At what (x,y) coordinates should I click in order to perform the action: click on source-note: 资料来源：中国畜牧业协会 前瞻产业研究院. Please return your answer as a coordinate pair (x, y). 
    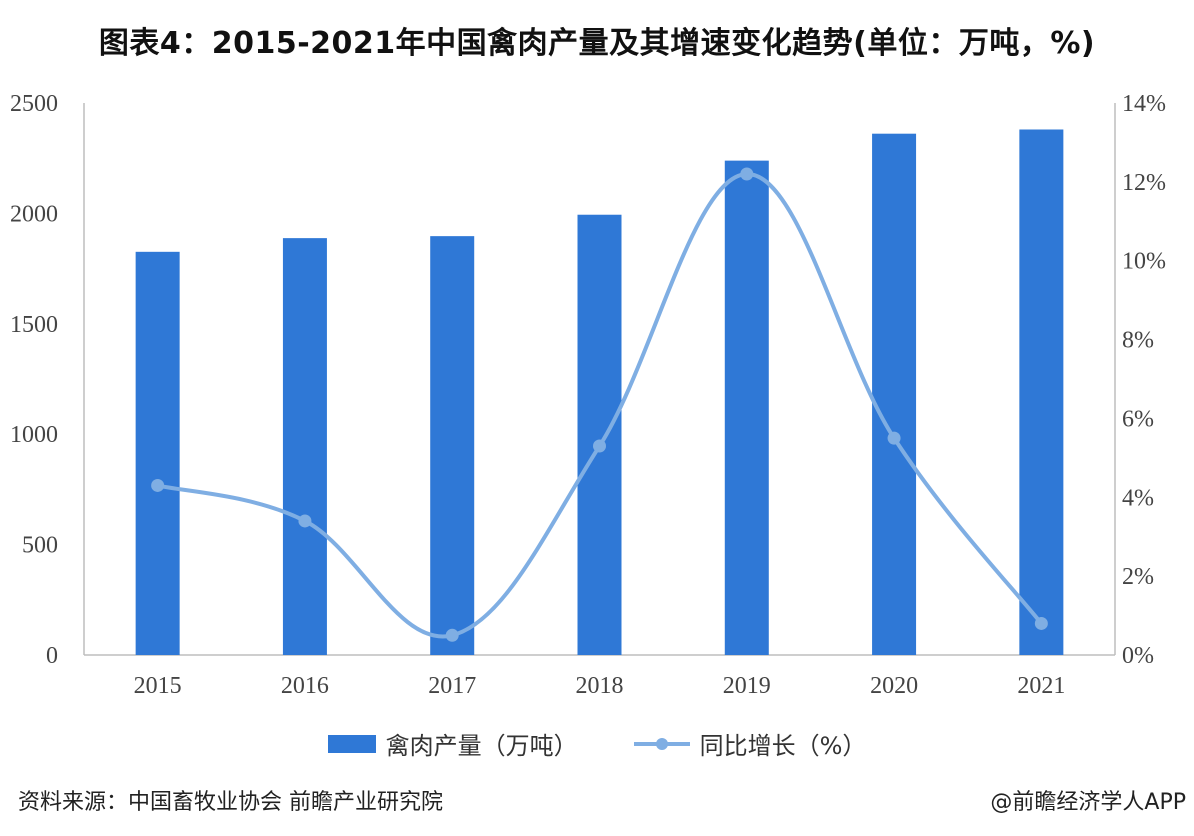
    Looking at the image, I should click on (230, 802).